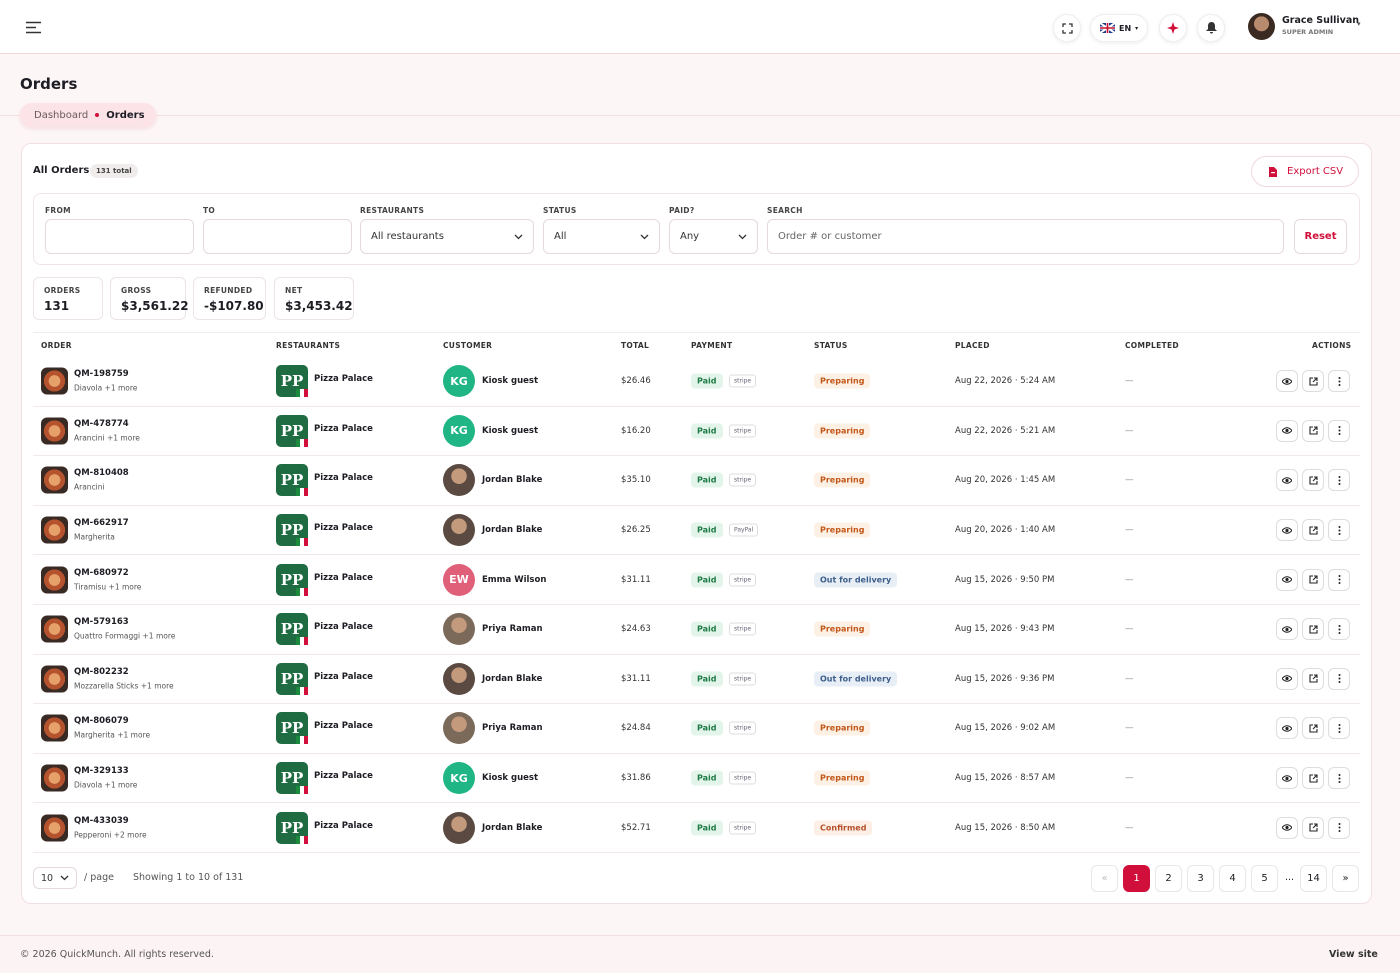  What do you see at coordinates (1345, 878) in the screenshot?
I see `next-page: »` at bounding box center [1345, 878].